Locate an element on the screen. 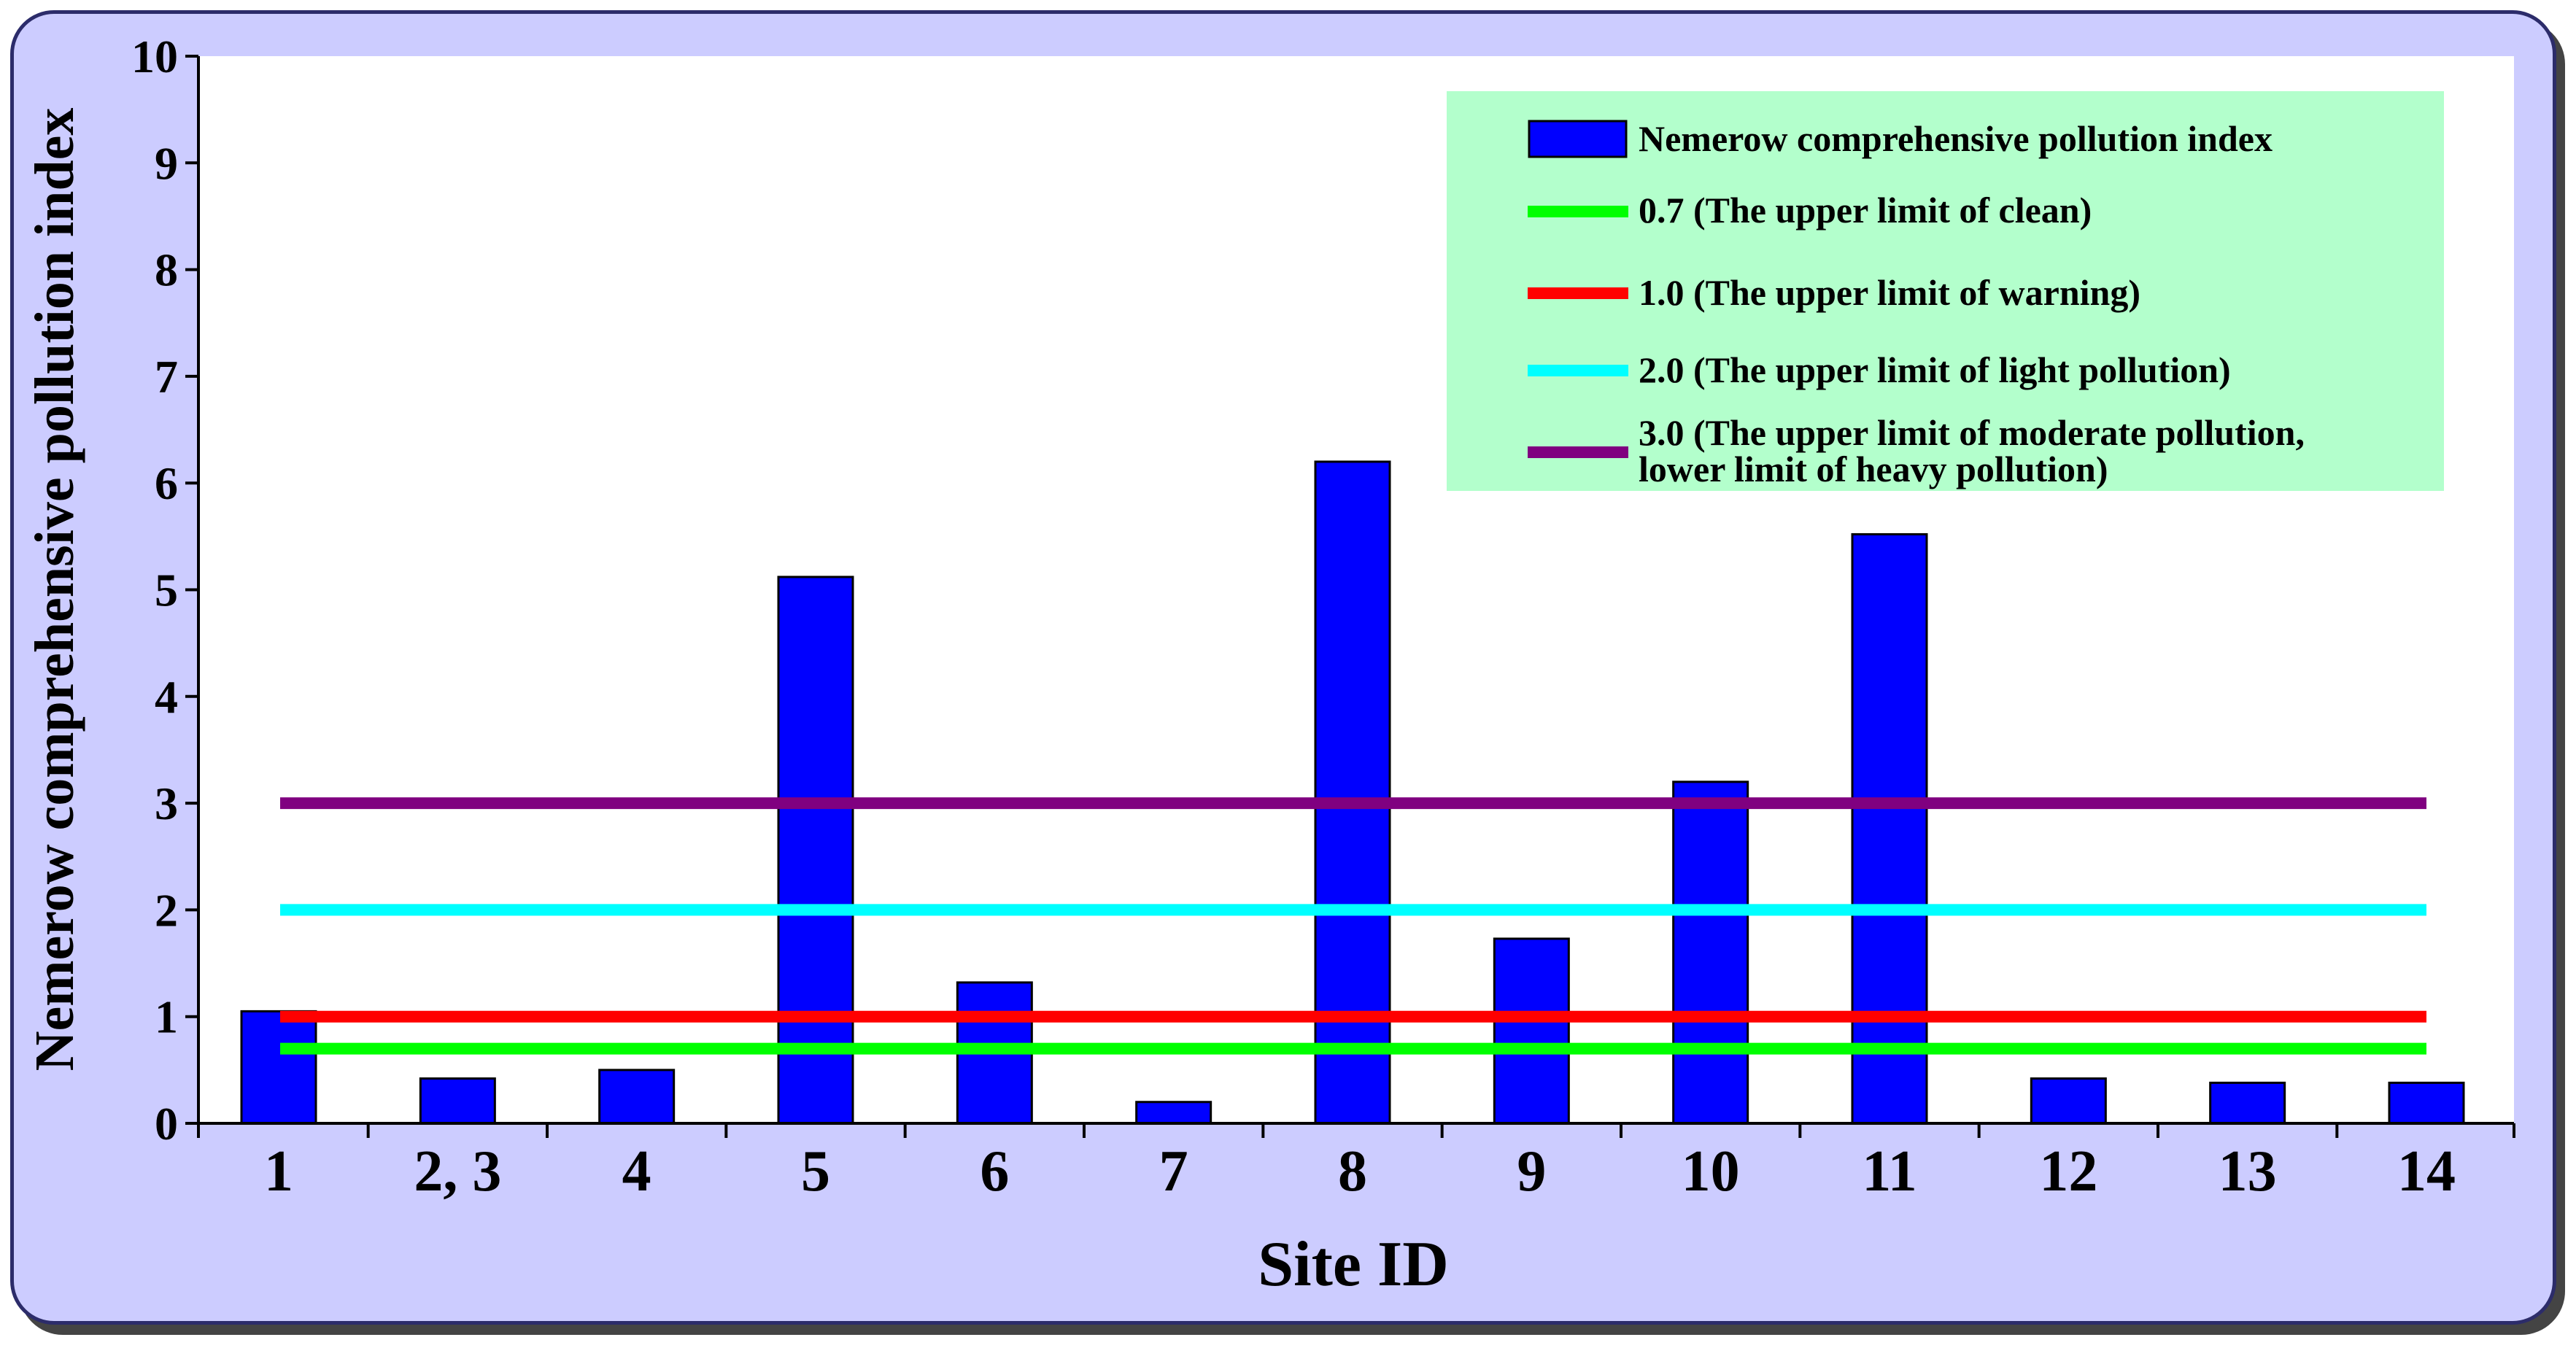  y-tick-label: 7 is located at coordinates (166, 377).